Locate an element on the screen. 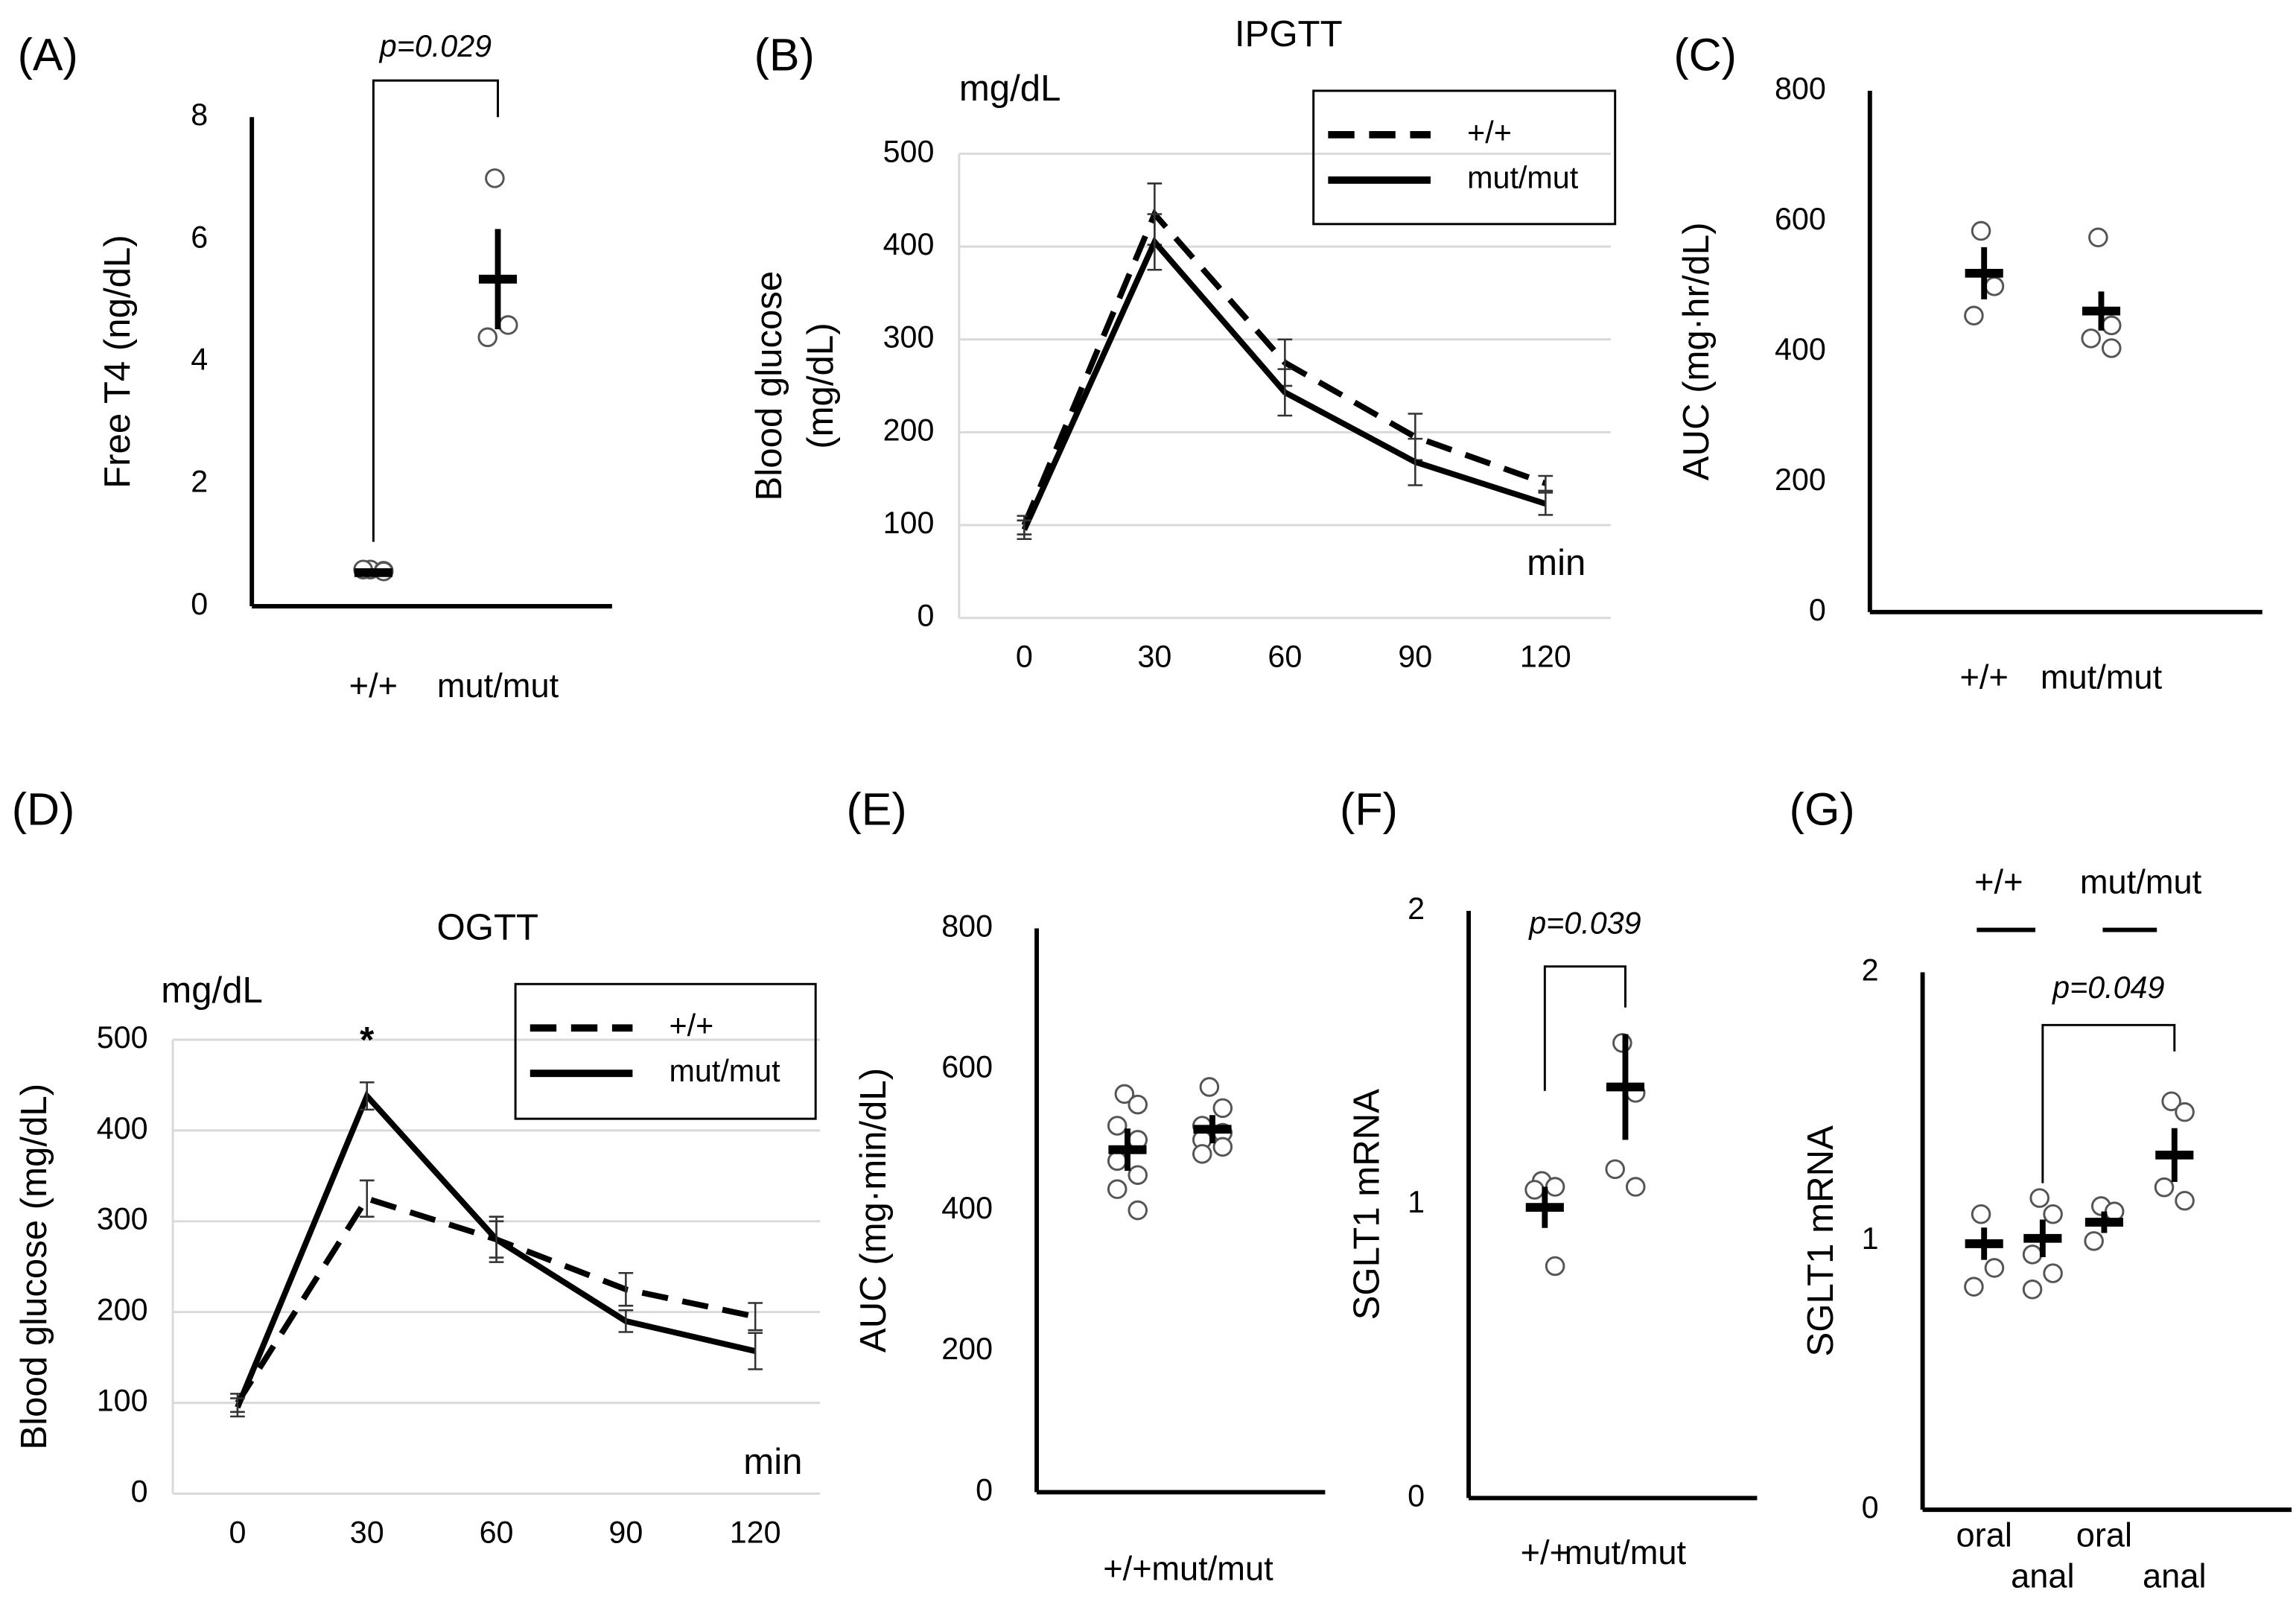  y-tick-label: 800 is located at coordinates (967, 926).